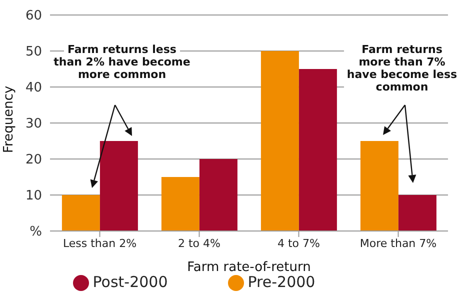 This screenshot has width=474, height=301. What do you see at coordinates (199, 243) in the screenshot?
I see `x-tick-label: 2 to 4%` at bounding box center [199, 243].